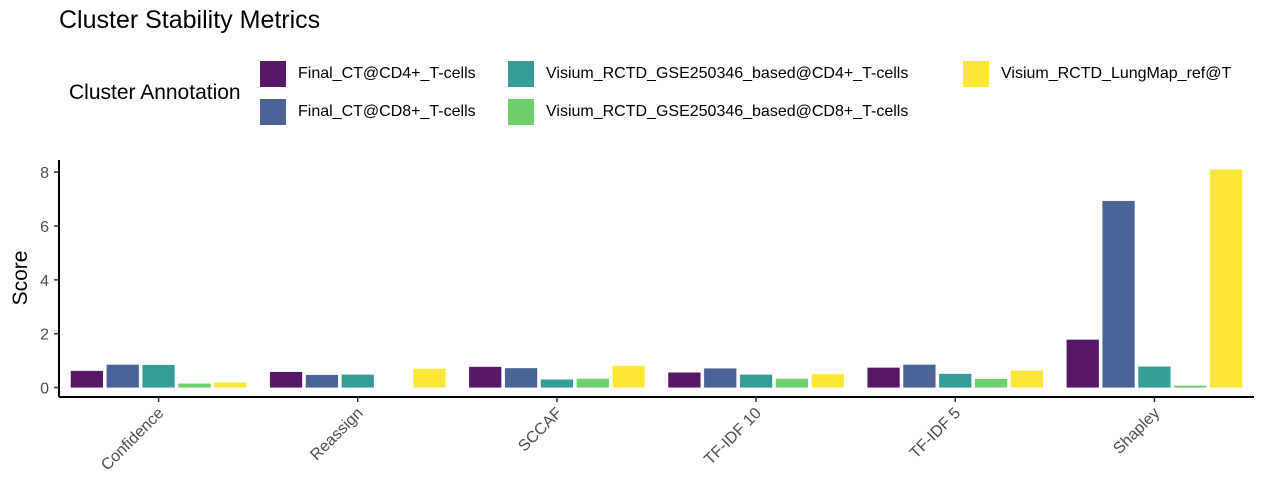  I want to click on x-tick-label: Confidence, so click(132, 439).